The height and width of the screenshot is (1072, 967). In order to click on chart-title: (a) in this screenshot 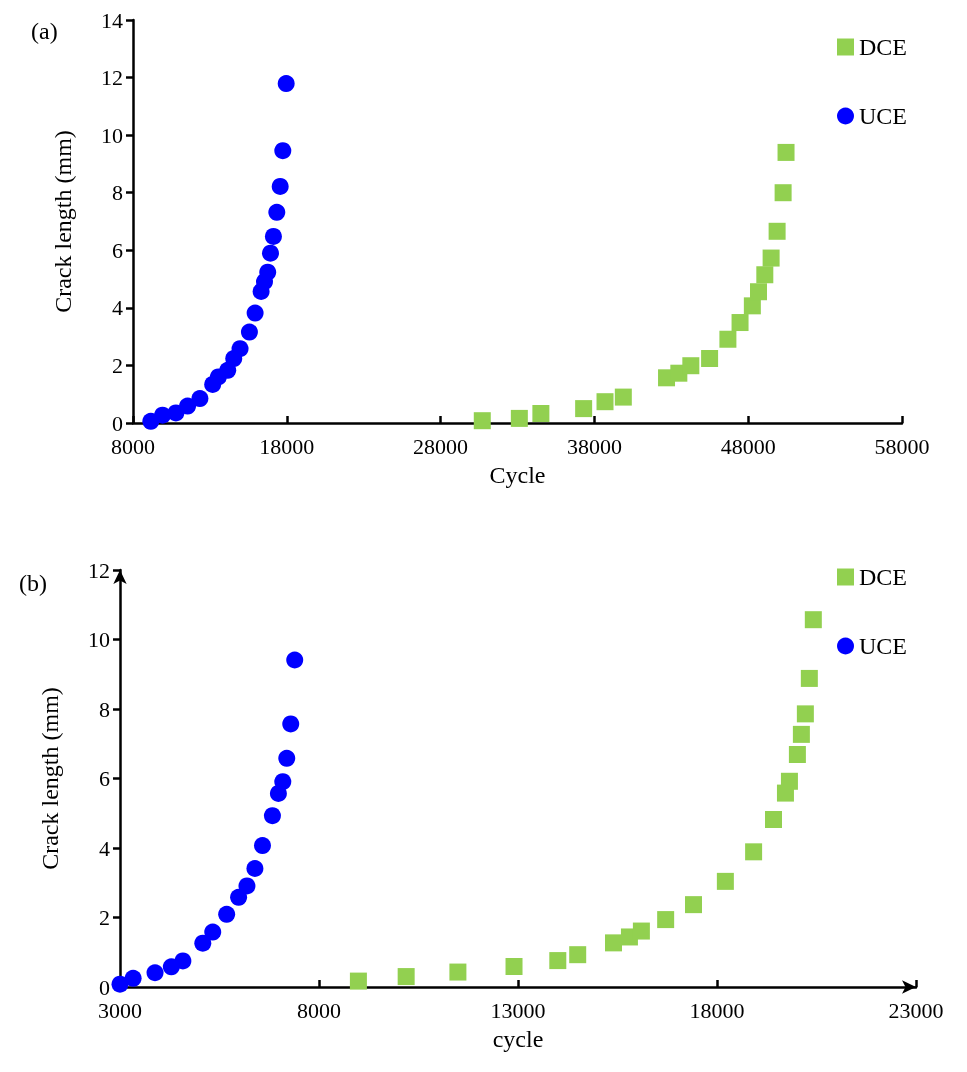, I will do `click(44, 31)`.